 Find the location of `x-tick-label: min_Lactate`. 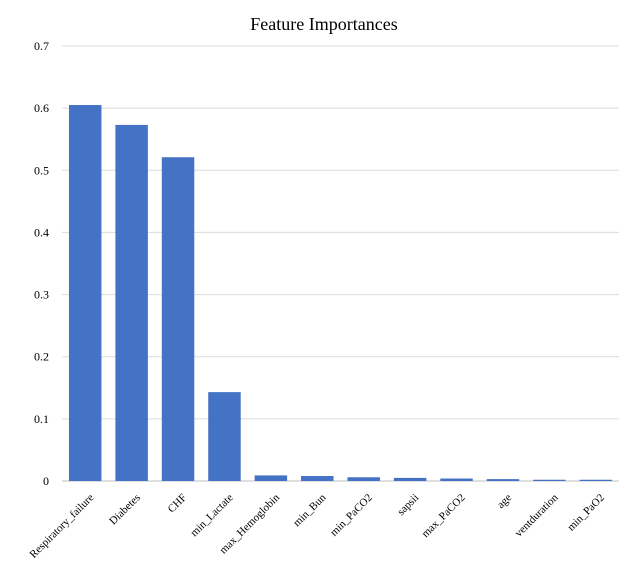

x-tick-label: min_Lactate is located at coordinates (211, 515).